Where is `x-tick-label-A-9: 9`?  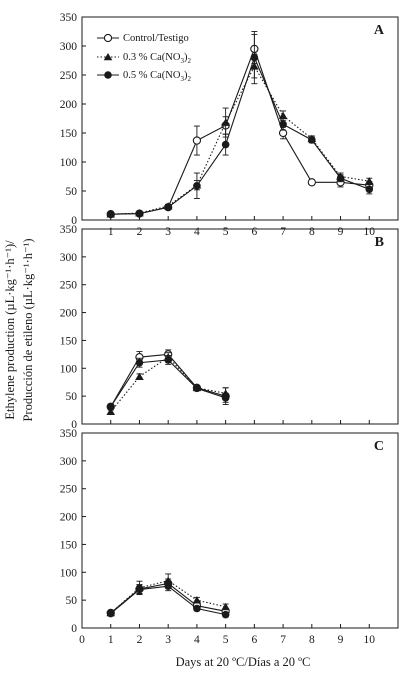
x-tick-label-A-9: 9 is located at coordinates (341, 232).